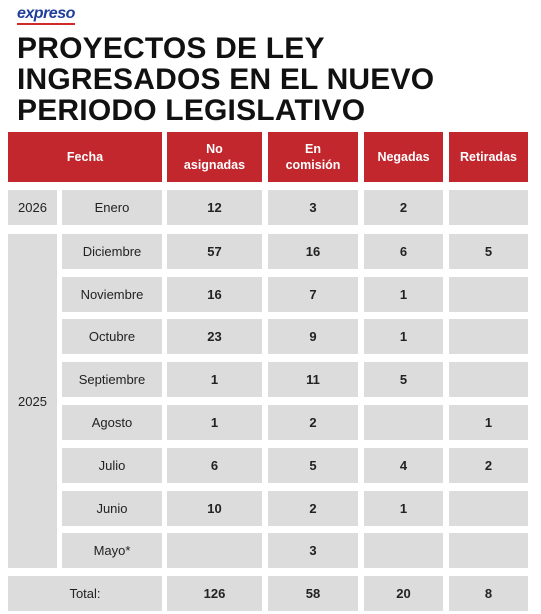 The height and width of the screenshot is (614, 541). I want to click on total-label: Total:, so click(85, 593).